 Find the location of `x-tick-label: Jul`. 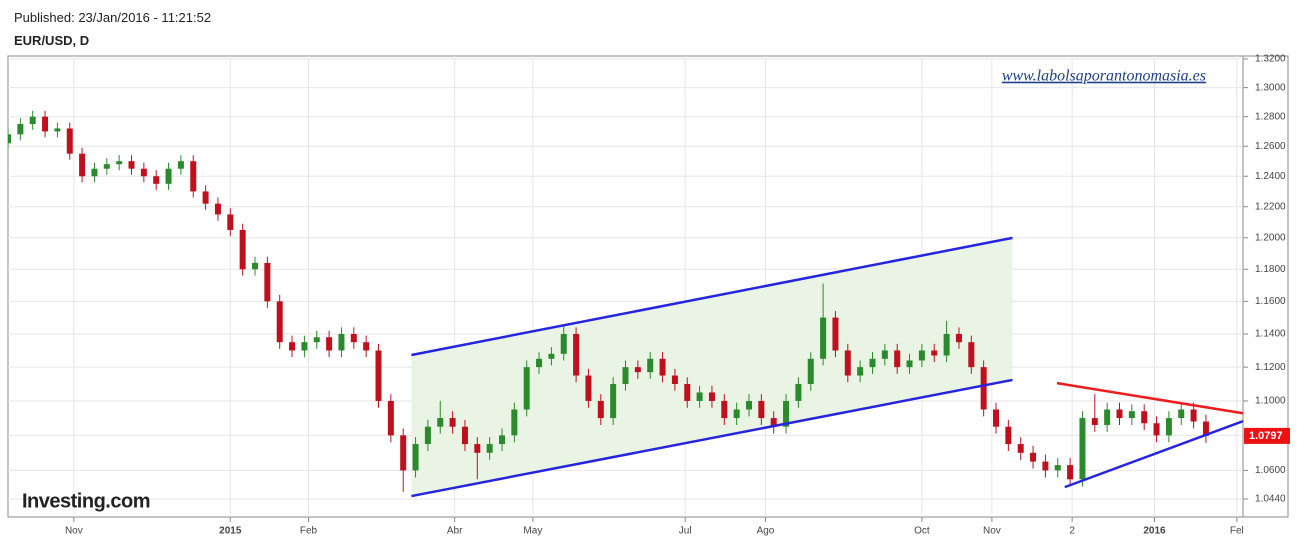

x-tick-label: Jul is located at coordinates (685, 531).